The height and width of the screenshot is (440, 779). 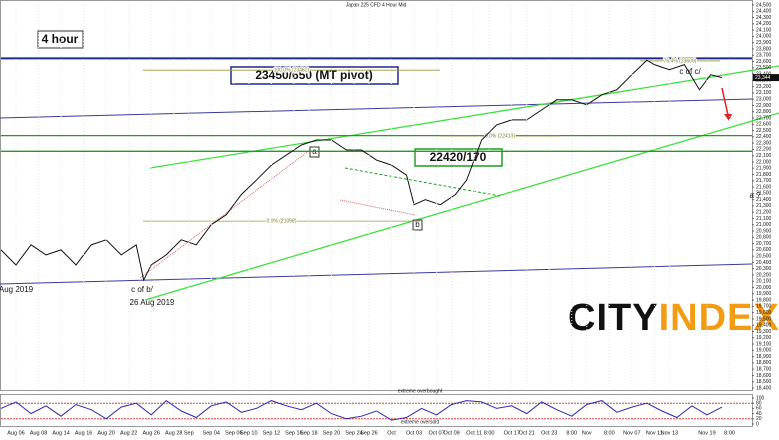 I want to click on arrow-head, so click(x=728, y=117).